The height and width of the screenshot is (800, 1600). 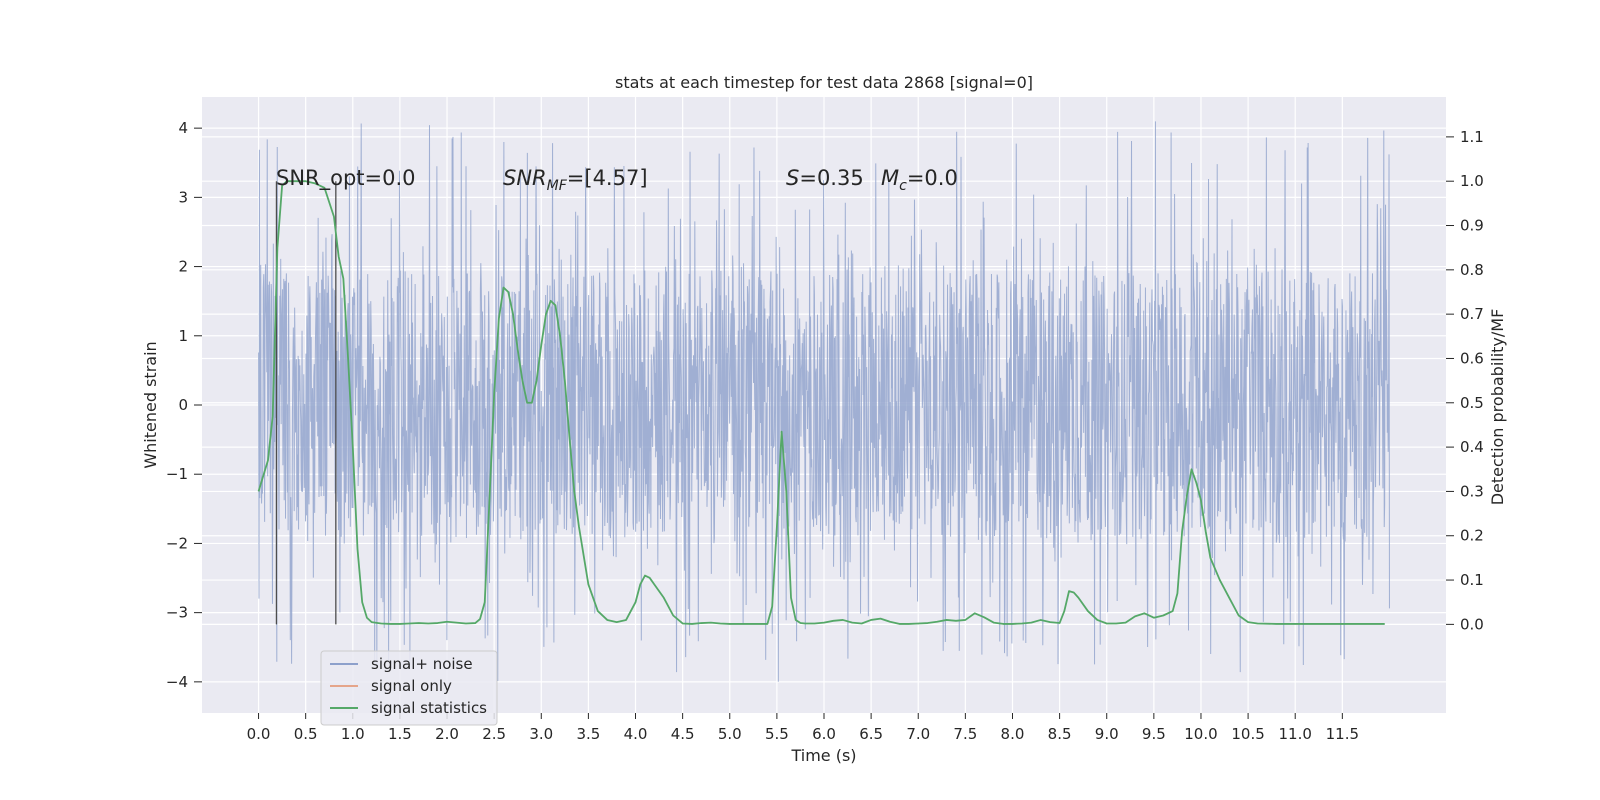 What do you see at coordinates (1497, 407) in the screenshot?
I see `y-axis-label-right: Detection probability/MF` at bounding box center [1497, 407].